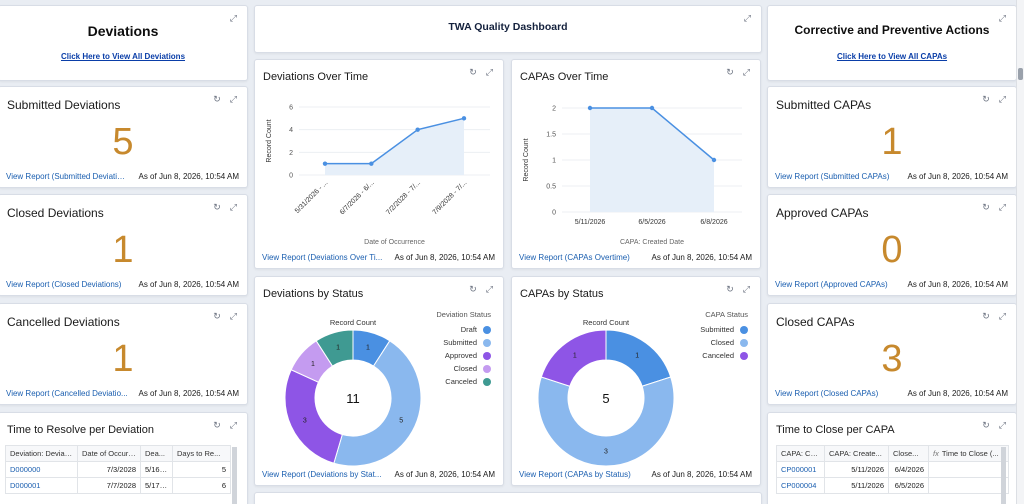 The height and width of the screenshot is (504, 1024). Describe the element at coordinates (575, 474) in the screenshot. I see `view-report-link: View Report (CAPAs by Status)` at that location.